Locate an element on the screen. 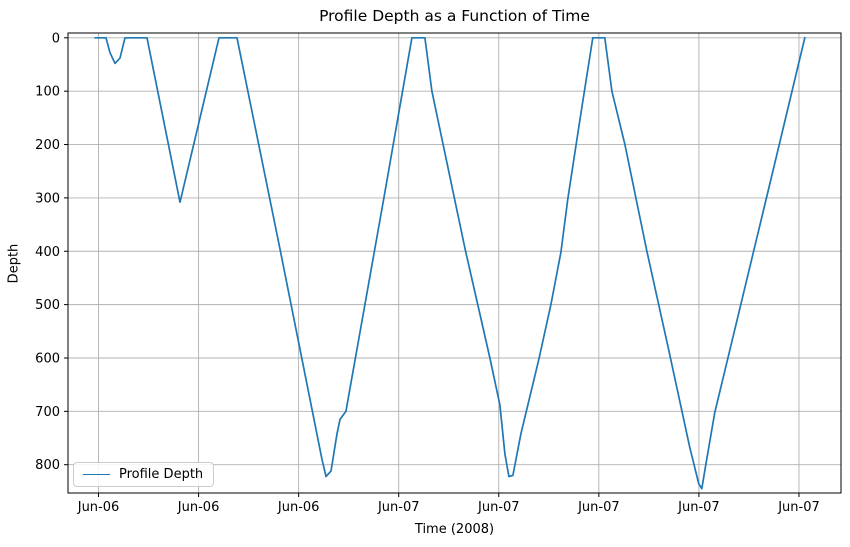  y-tick-label: 0 is located at coordinates (56, 38).